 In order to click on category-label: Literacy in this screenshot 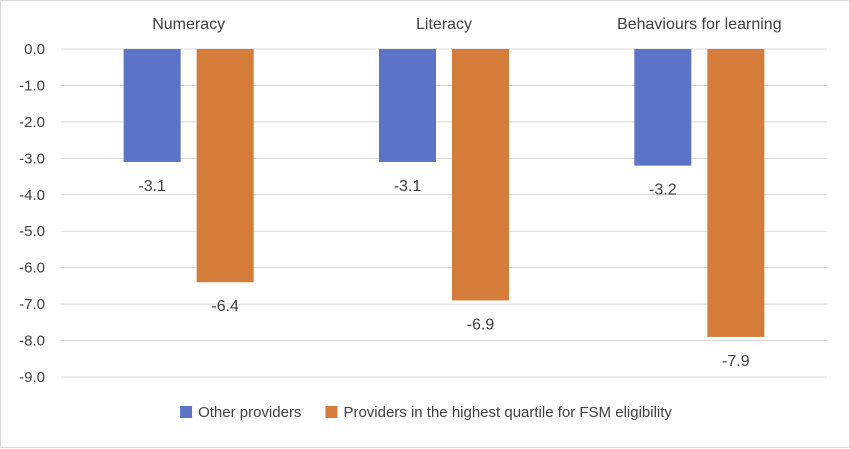, I will do `click(444, 24)`.